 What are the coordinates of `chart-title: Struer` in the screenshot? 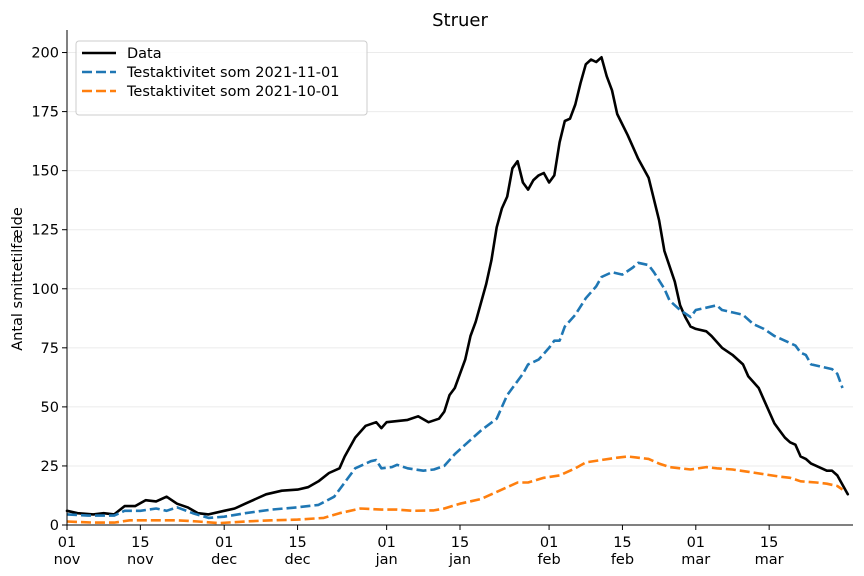 It's located at (460, 20).